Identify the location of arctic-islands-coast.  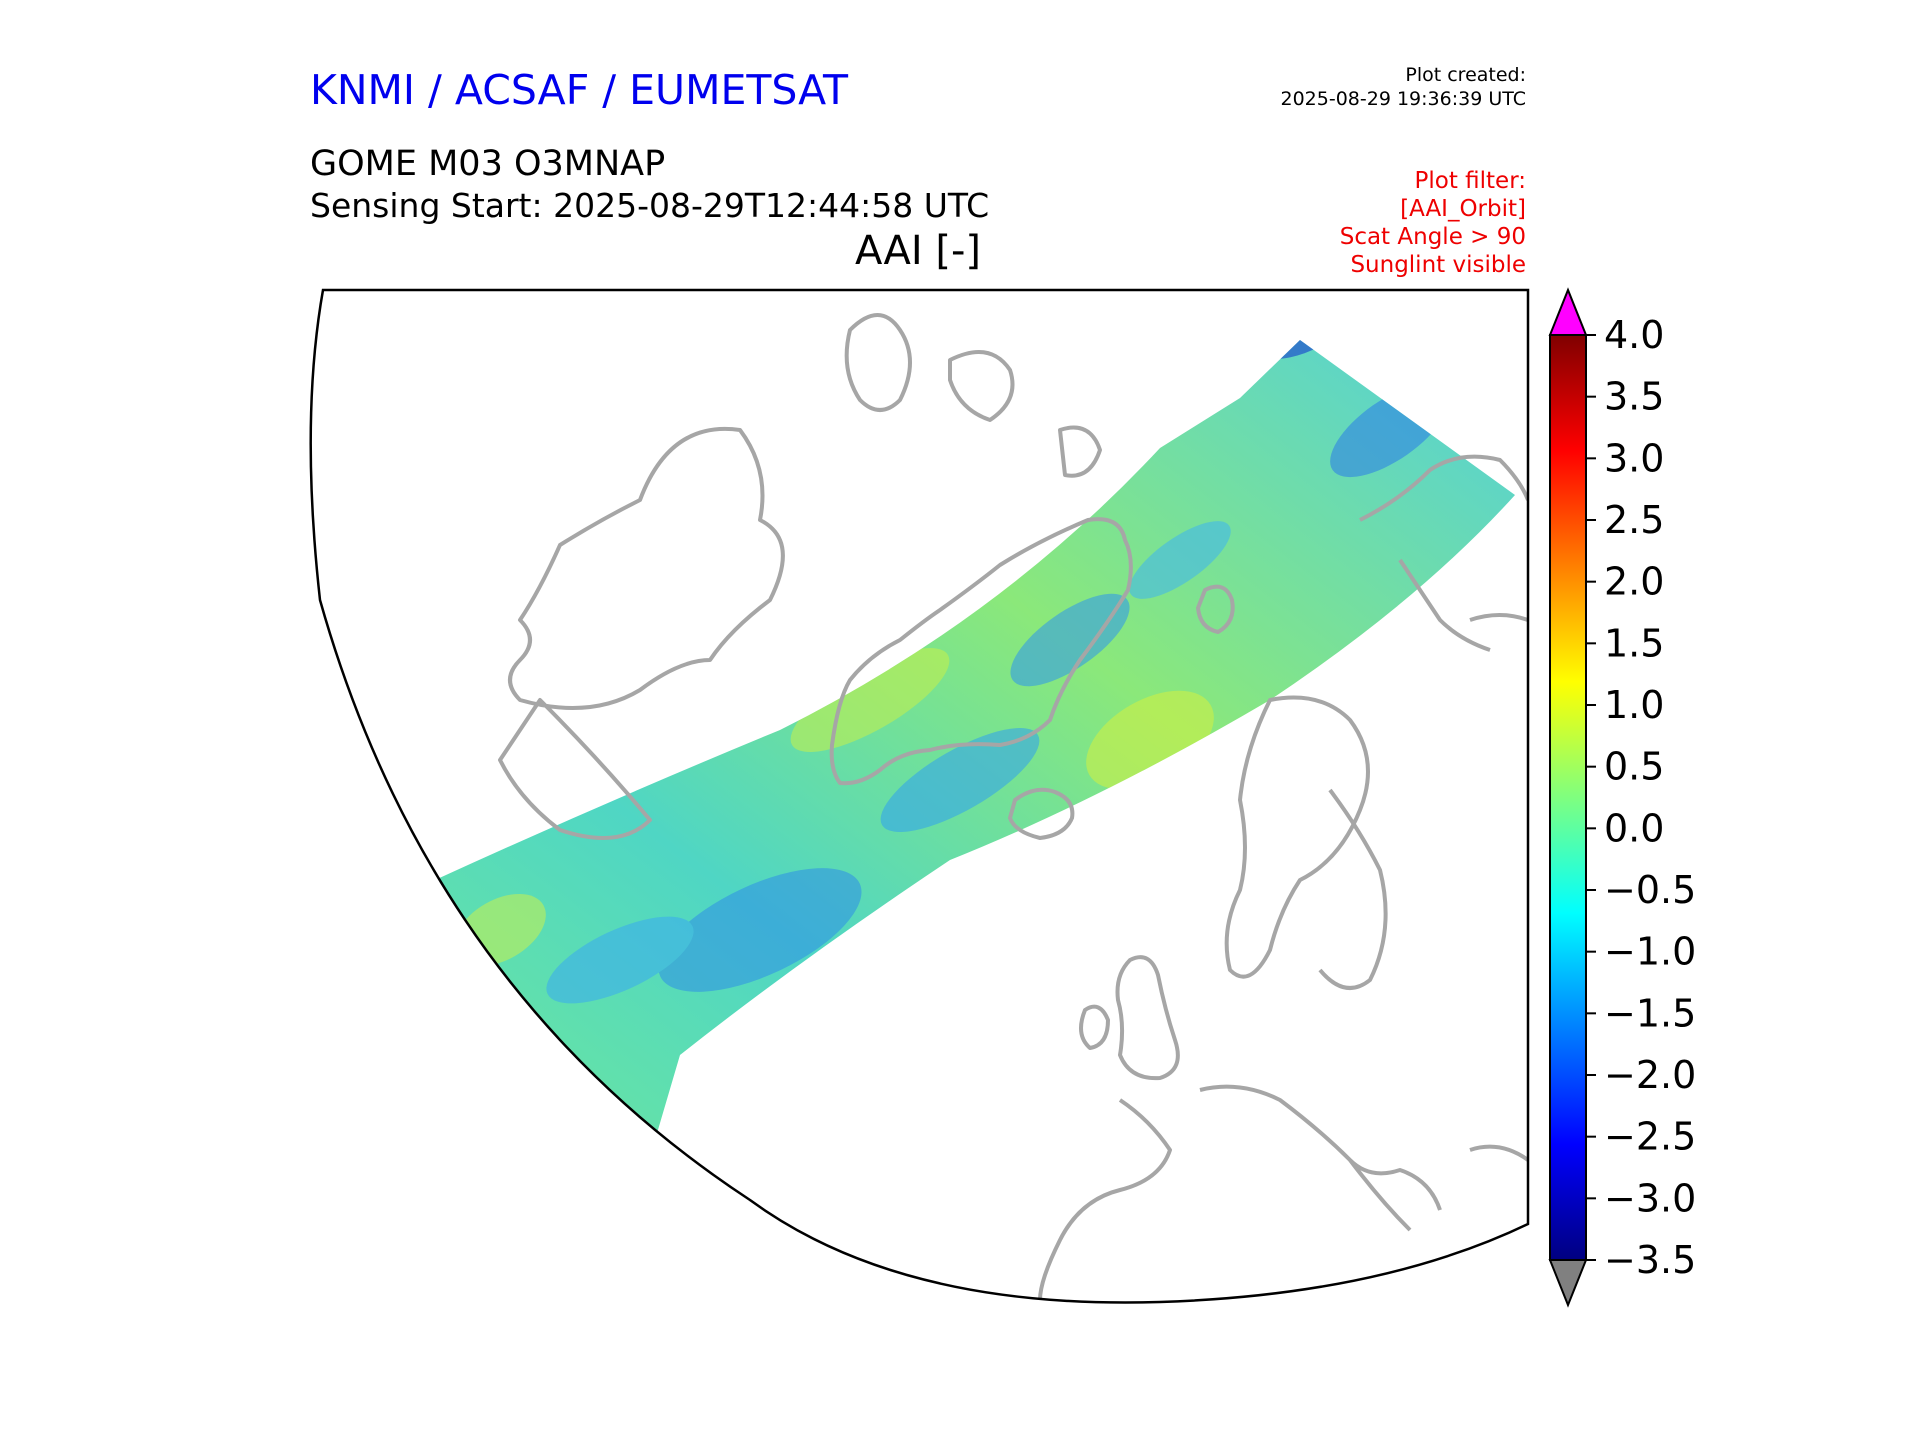
(973, 395).